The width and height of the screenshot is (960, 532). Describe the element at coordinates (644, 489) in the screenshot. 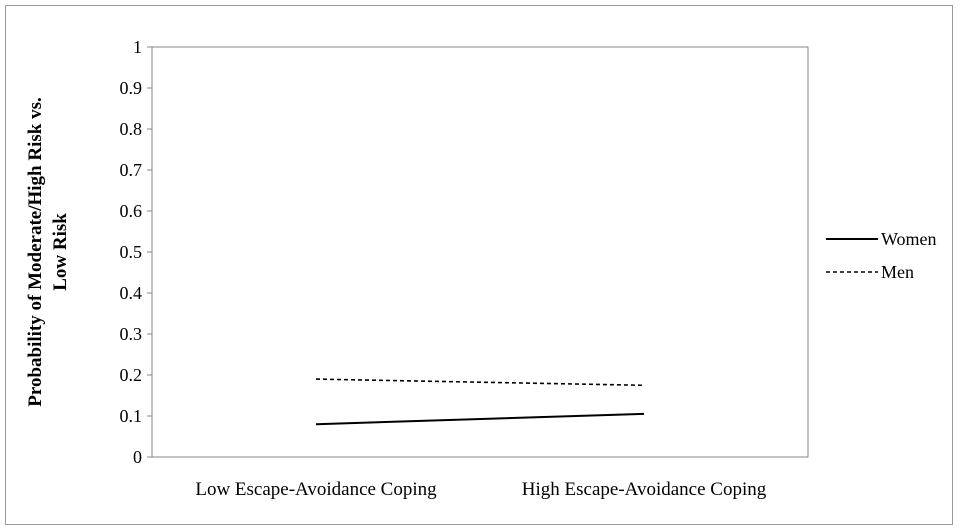

I see `x-category-label: High Escape-Avoidance Coping` at that location.